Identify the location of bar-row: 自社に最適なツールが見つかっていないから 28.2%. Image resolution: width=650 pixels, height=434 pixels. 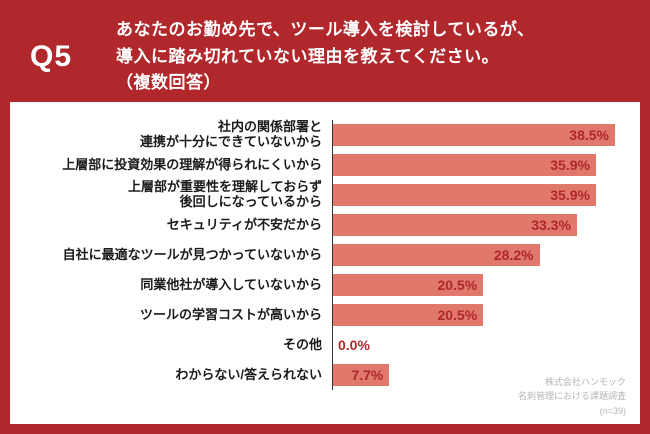
(323, 255).